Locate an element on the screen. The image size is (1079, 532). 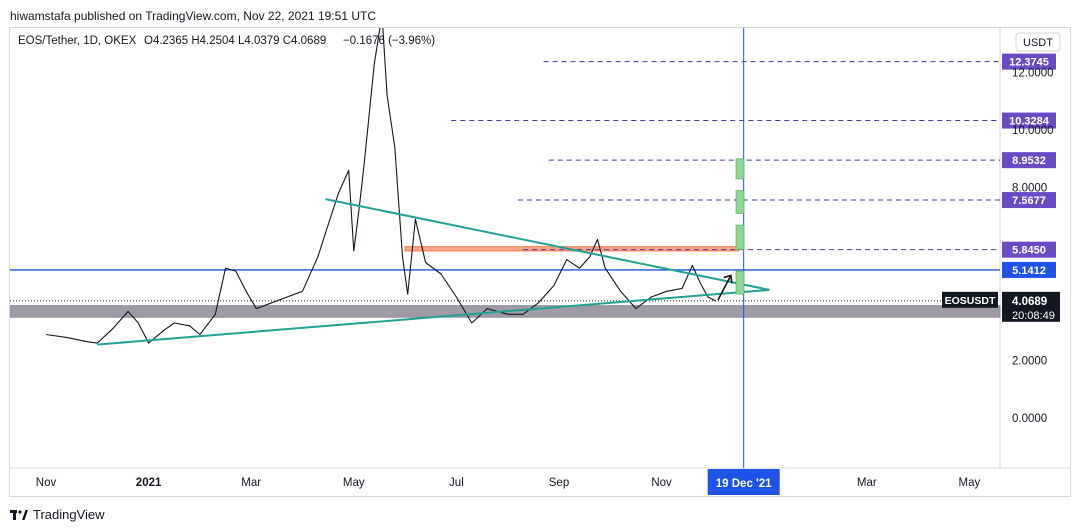
footer-brand: TradingView is located at coordinates (57, 514).